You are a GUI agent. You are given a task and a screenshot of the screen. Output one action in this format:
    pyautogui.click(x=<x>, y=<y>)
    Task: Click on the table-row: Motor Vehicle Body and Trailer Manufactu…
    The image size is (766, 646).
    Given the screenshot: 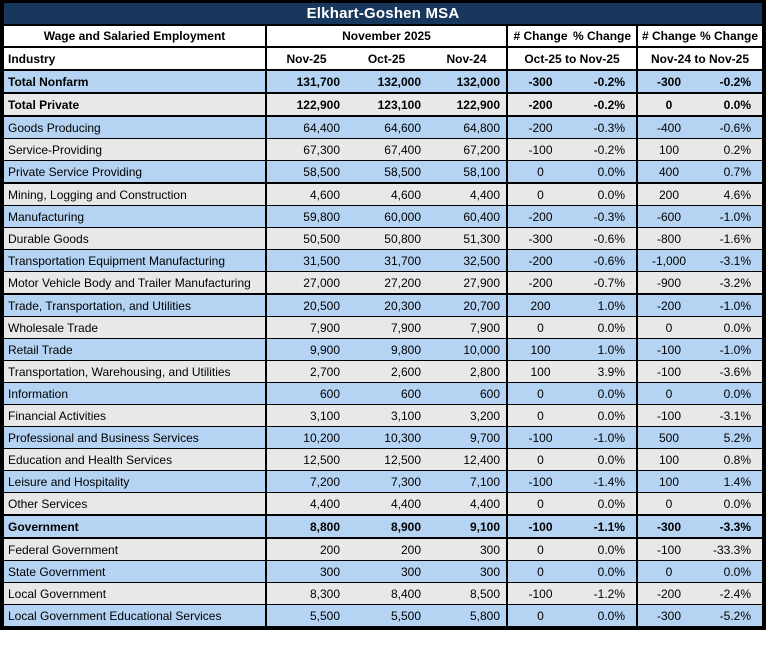 What is the action you would take?
    pyautogui.click(x=383, y=283)
    